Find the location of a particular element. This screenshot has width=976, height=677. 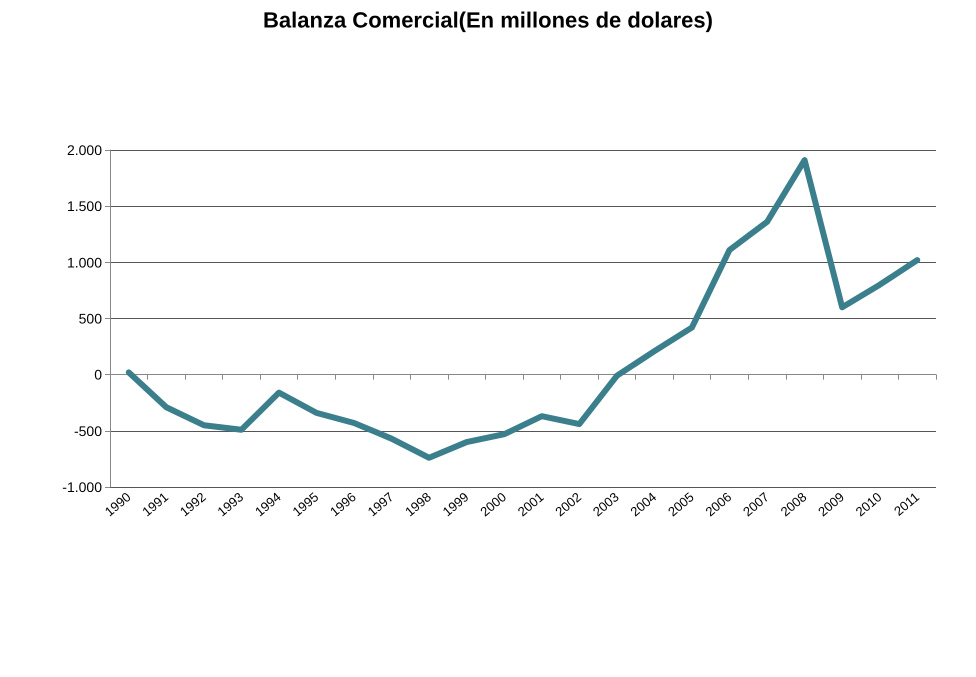

chart-title: Balanza Comercial(En millones de dolares) is located at coordinates (488, 20).